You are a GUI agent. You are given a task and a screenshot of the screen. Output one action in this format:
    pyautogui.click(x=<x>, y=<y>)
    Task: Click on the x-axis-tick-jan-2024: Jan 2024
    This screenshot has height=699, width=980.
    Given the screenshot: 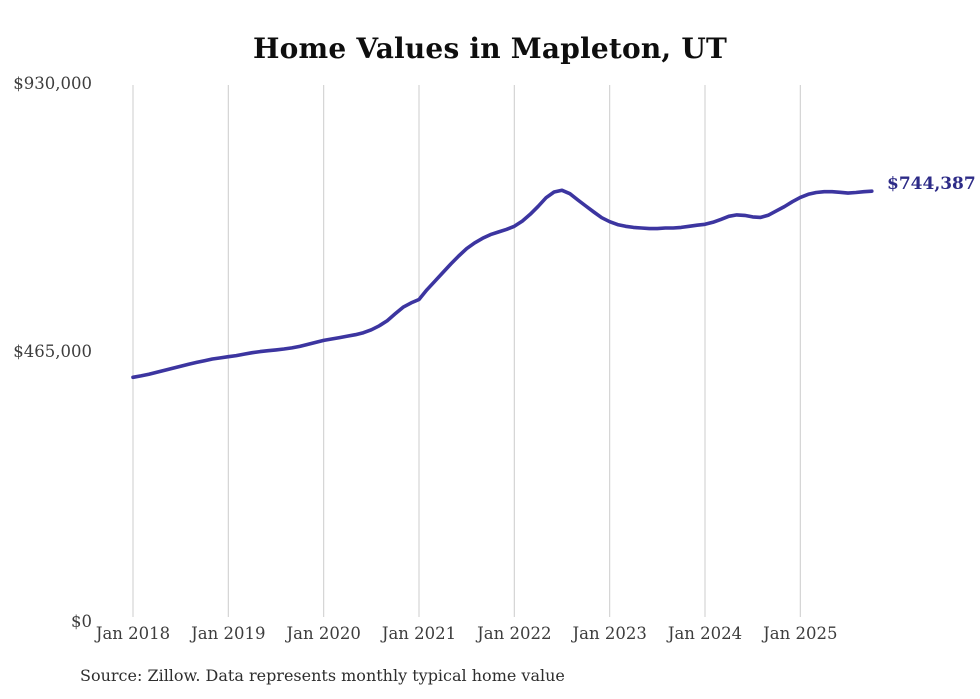 What is the action you would take?
    pyautogui.click(x=705, y=633)
    